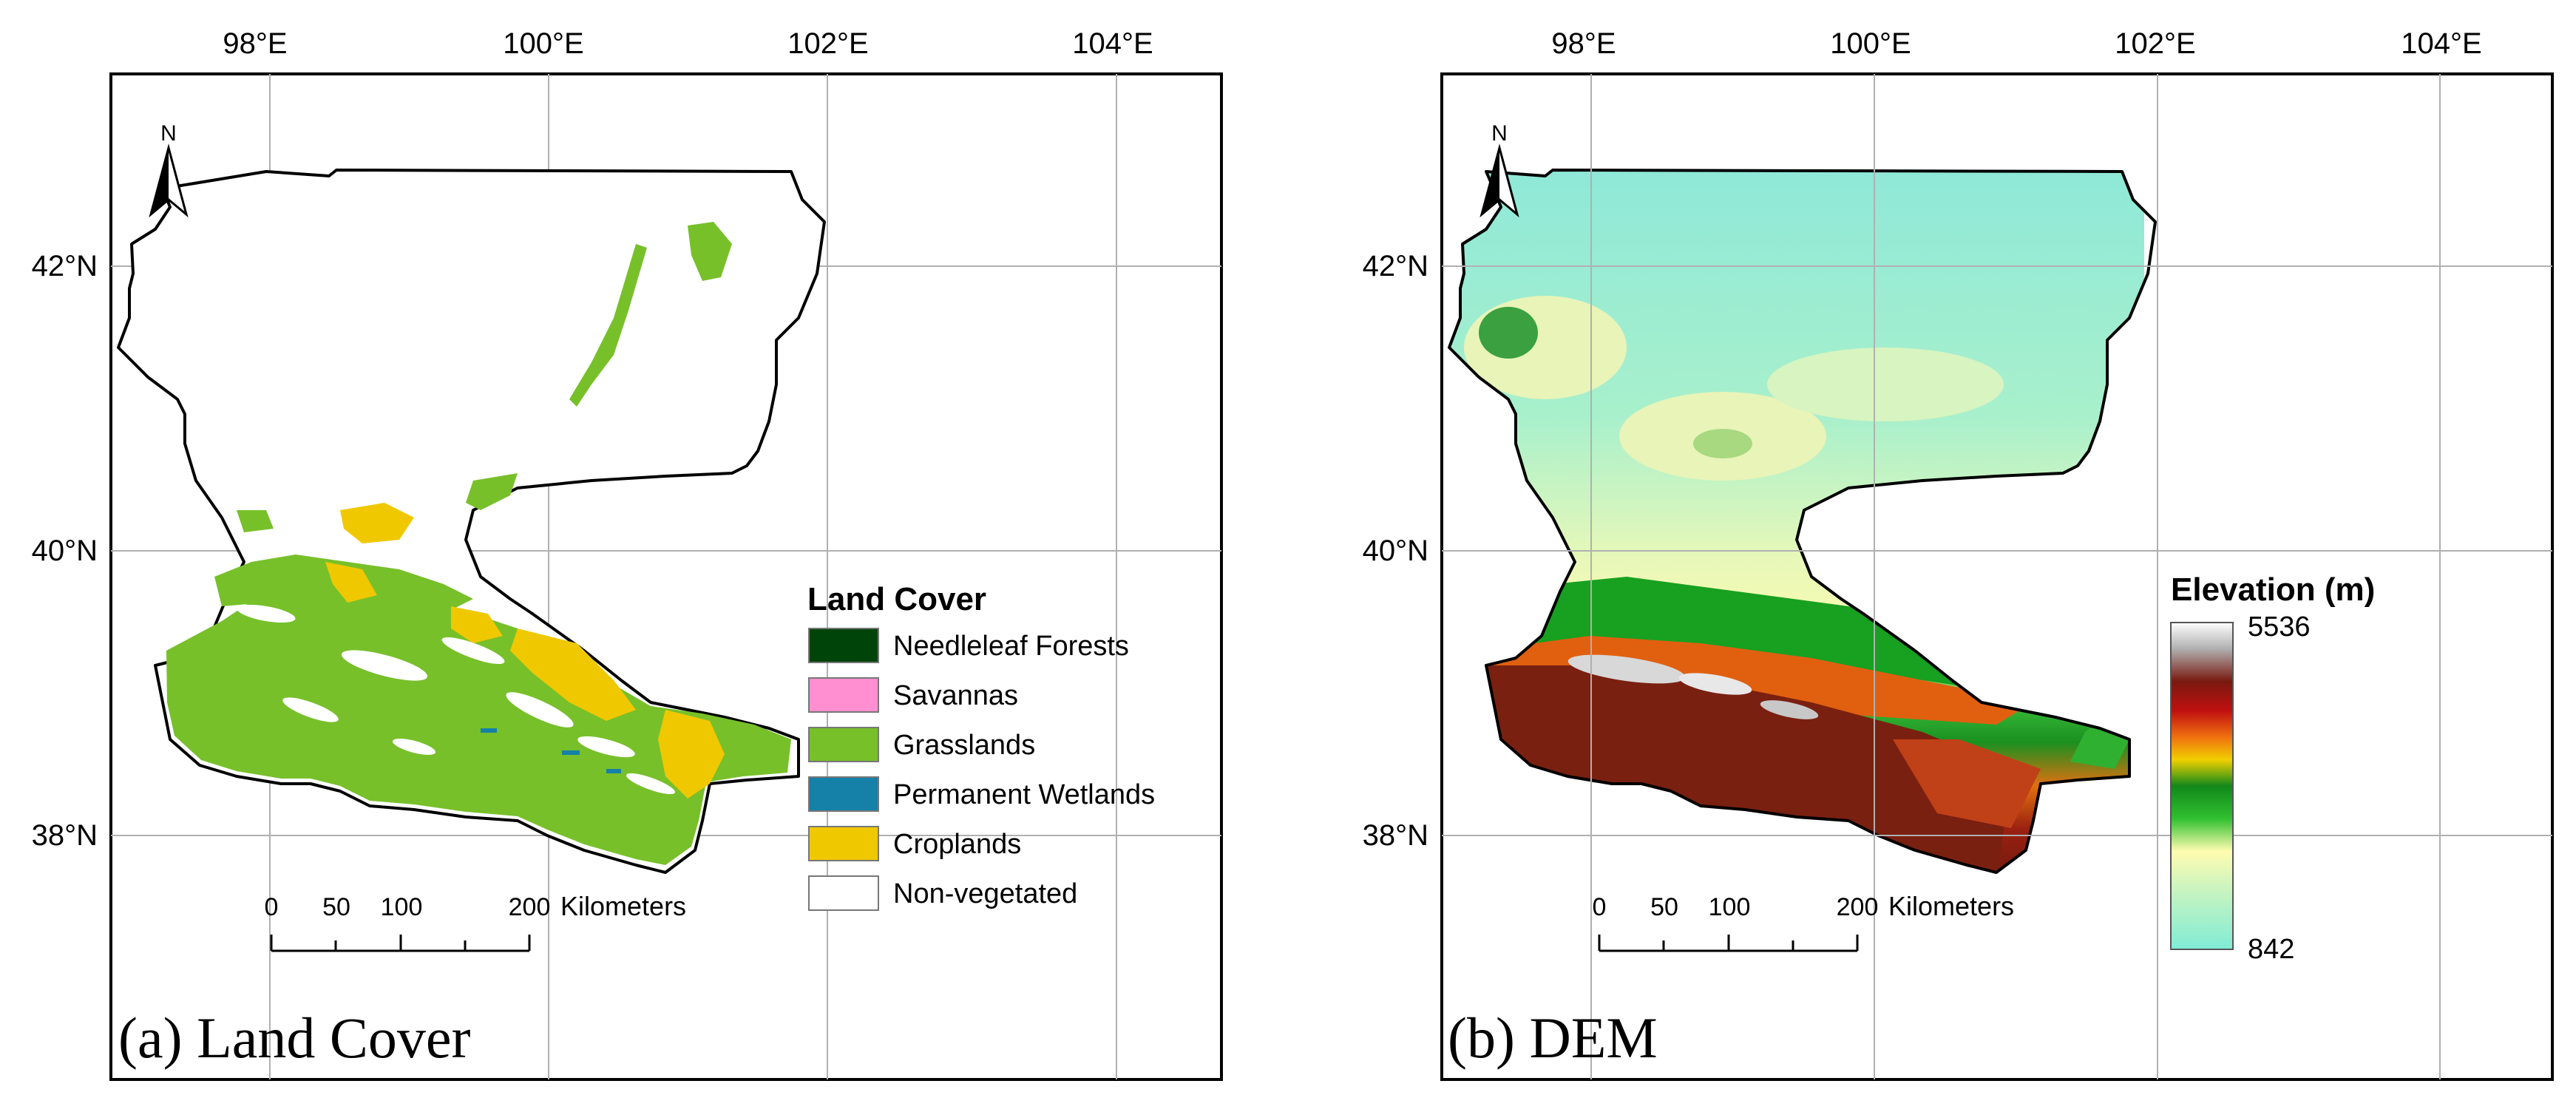 This screenshot has height=1112, width=2576. I want to click on legend-label: Croplands, so click(957, 844).